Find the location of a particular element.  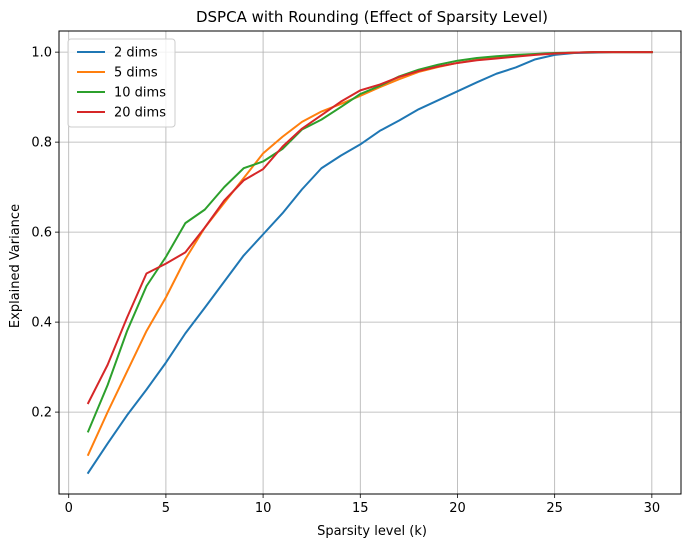

x-tick-label: 30 is located at coordinates (652, 508).